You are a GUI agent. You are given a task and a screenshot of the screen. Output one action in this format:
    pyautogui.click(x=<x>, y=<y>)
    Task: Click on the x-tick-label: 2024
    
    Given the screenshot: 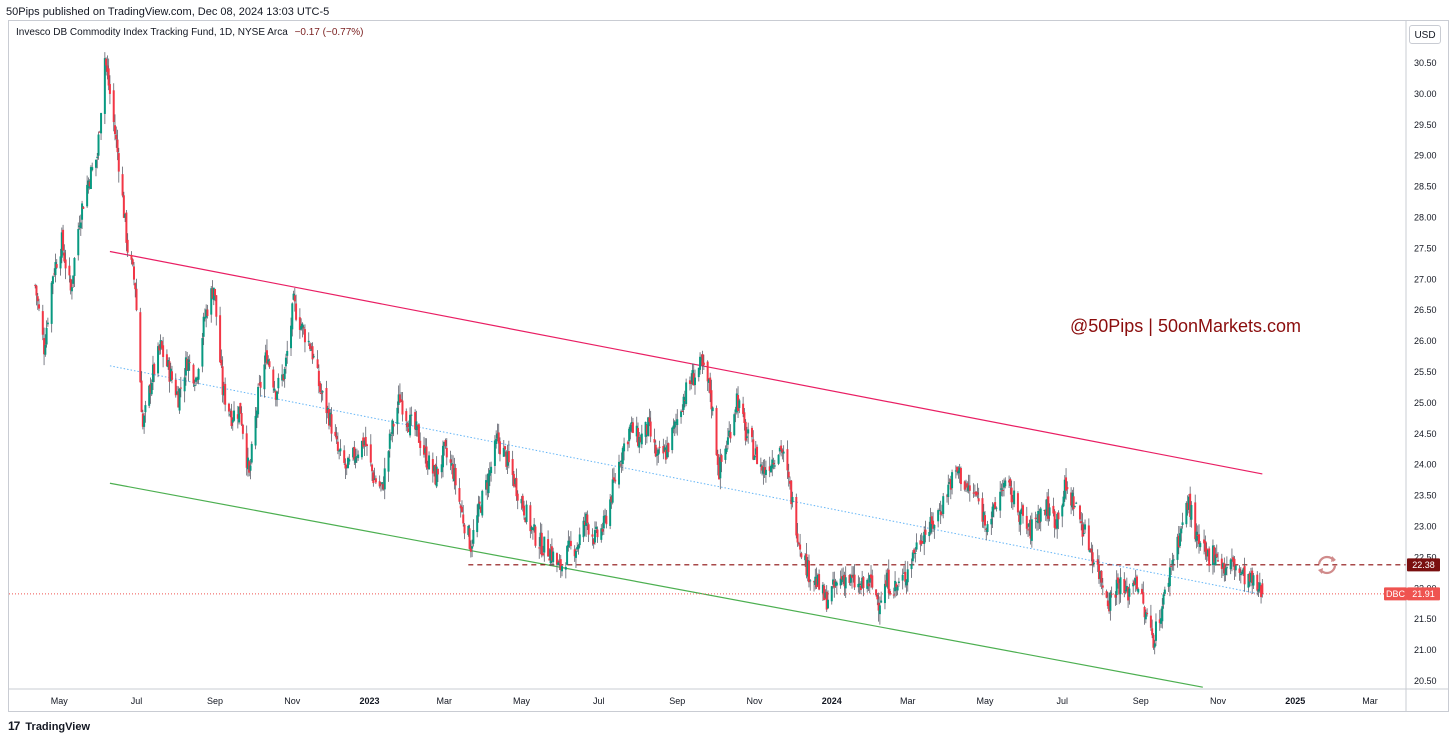 What is the action you would take?
    pyautogui.click(x=832, y=701)
    